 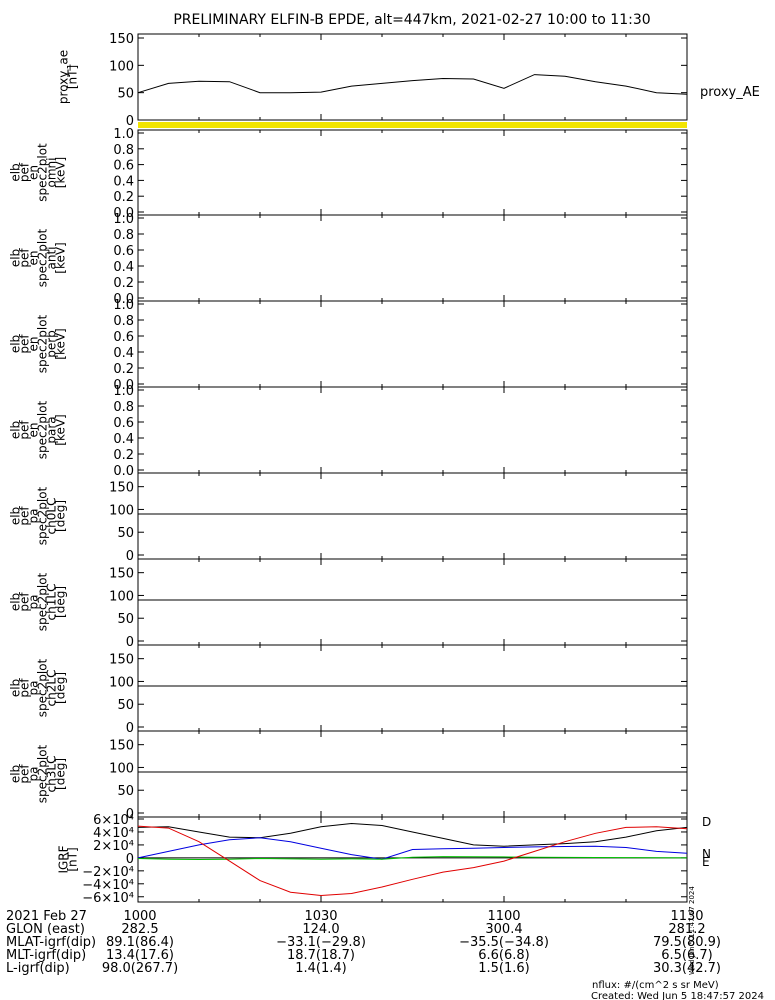 I want to click on y-axis-label: anti, so click(x=52, y=258).